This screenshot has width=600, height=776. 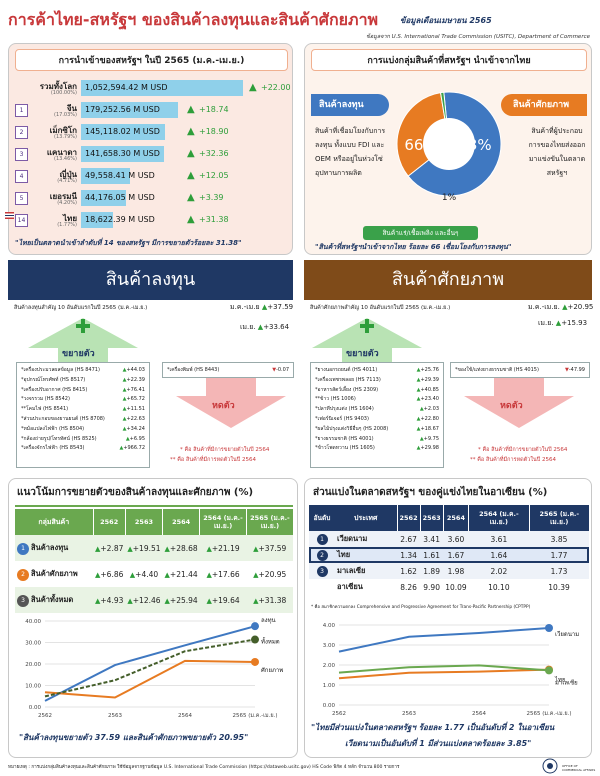 I want to click on list-item-change: ▲+11.51, so click(x=134, y=410).